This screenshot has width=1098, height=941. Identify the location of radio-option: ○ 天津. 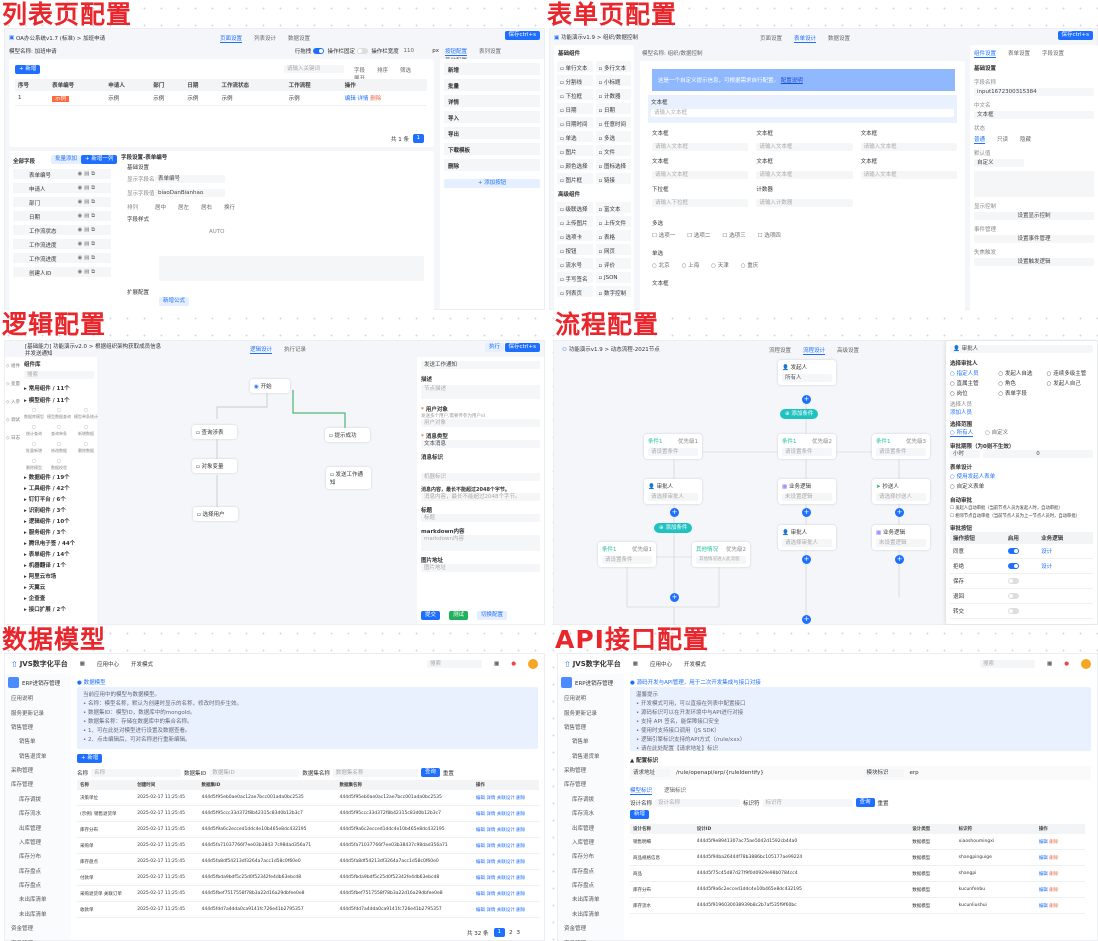
(720, 266).